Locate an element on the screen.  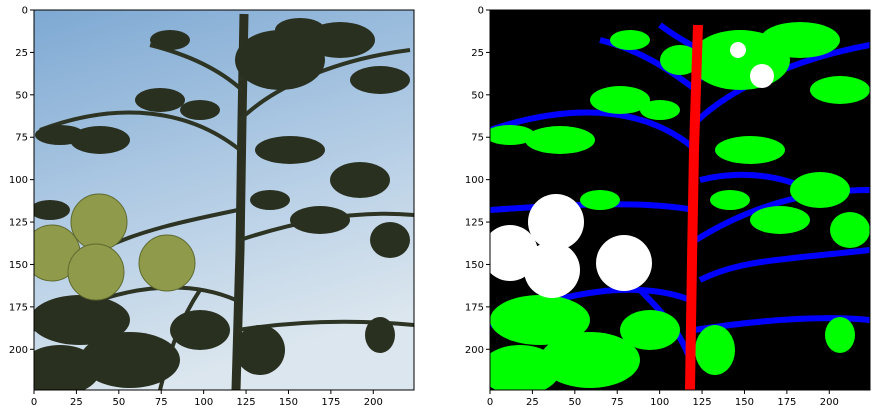
segmentation-xtick-label: 25 is located at coordinates (532, 402).